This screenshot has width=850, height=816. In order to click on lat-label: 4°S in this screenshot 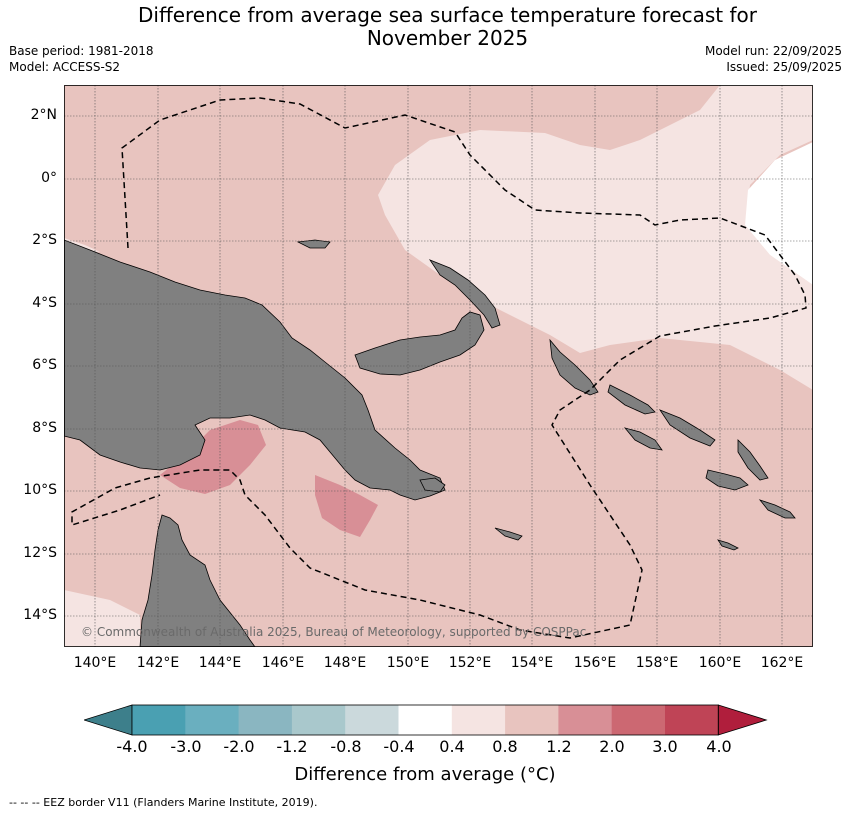, I will do `click(44, 303)`.